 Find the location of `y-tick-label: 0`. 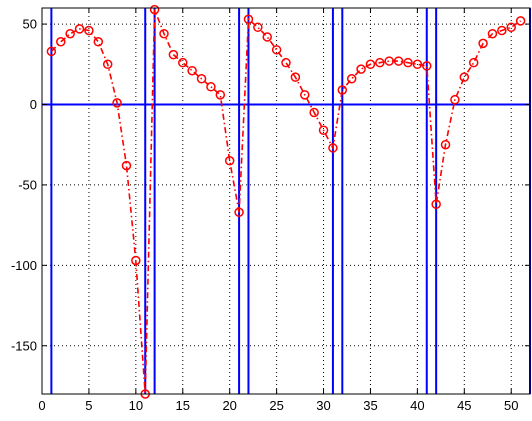

y-tick-label: 0 is located at coordinates (33, 104).